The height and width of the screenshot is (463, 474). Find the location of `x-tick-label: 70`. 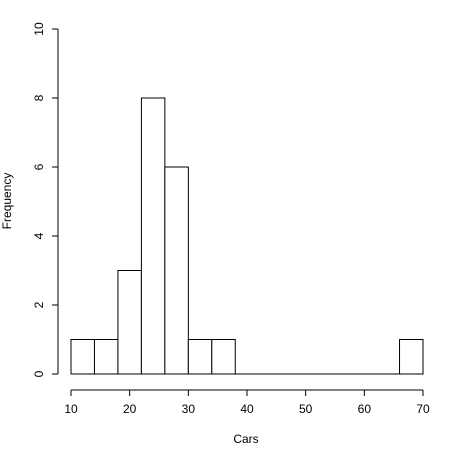

x-tick-label: 70 is located at coordinates (423, 409).